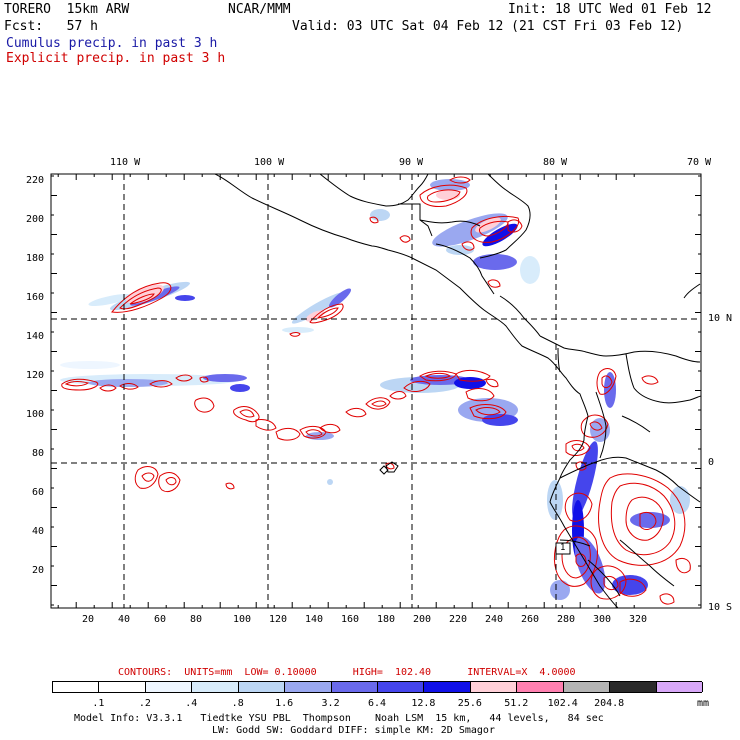 The width and height of the screenshot is (740, 740). What do you see at coordinates (350, 619) in the screenshot?
I see `x-tick-160: 160` at bounding box center [350, 619].